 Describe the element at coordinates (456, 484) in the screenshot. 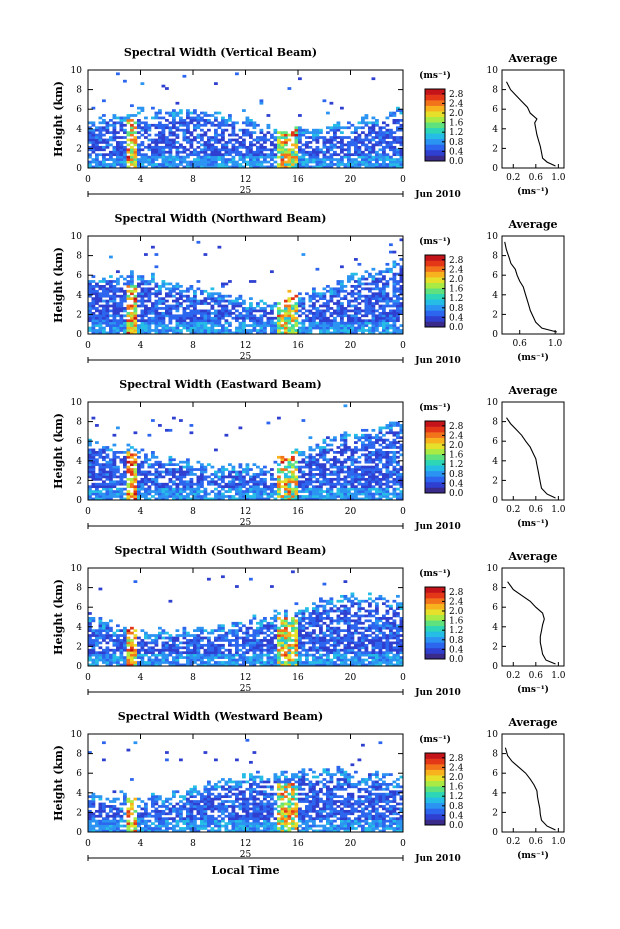

I see `colorbar-tick-label: 0.4` at that location.